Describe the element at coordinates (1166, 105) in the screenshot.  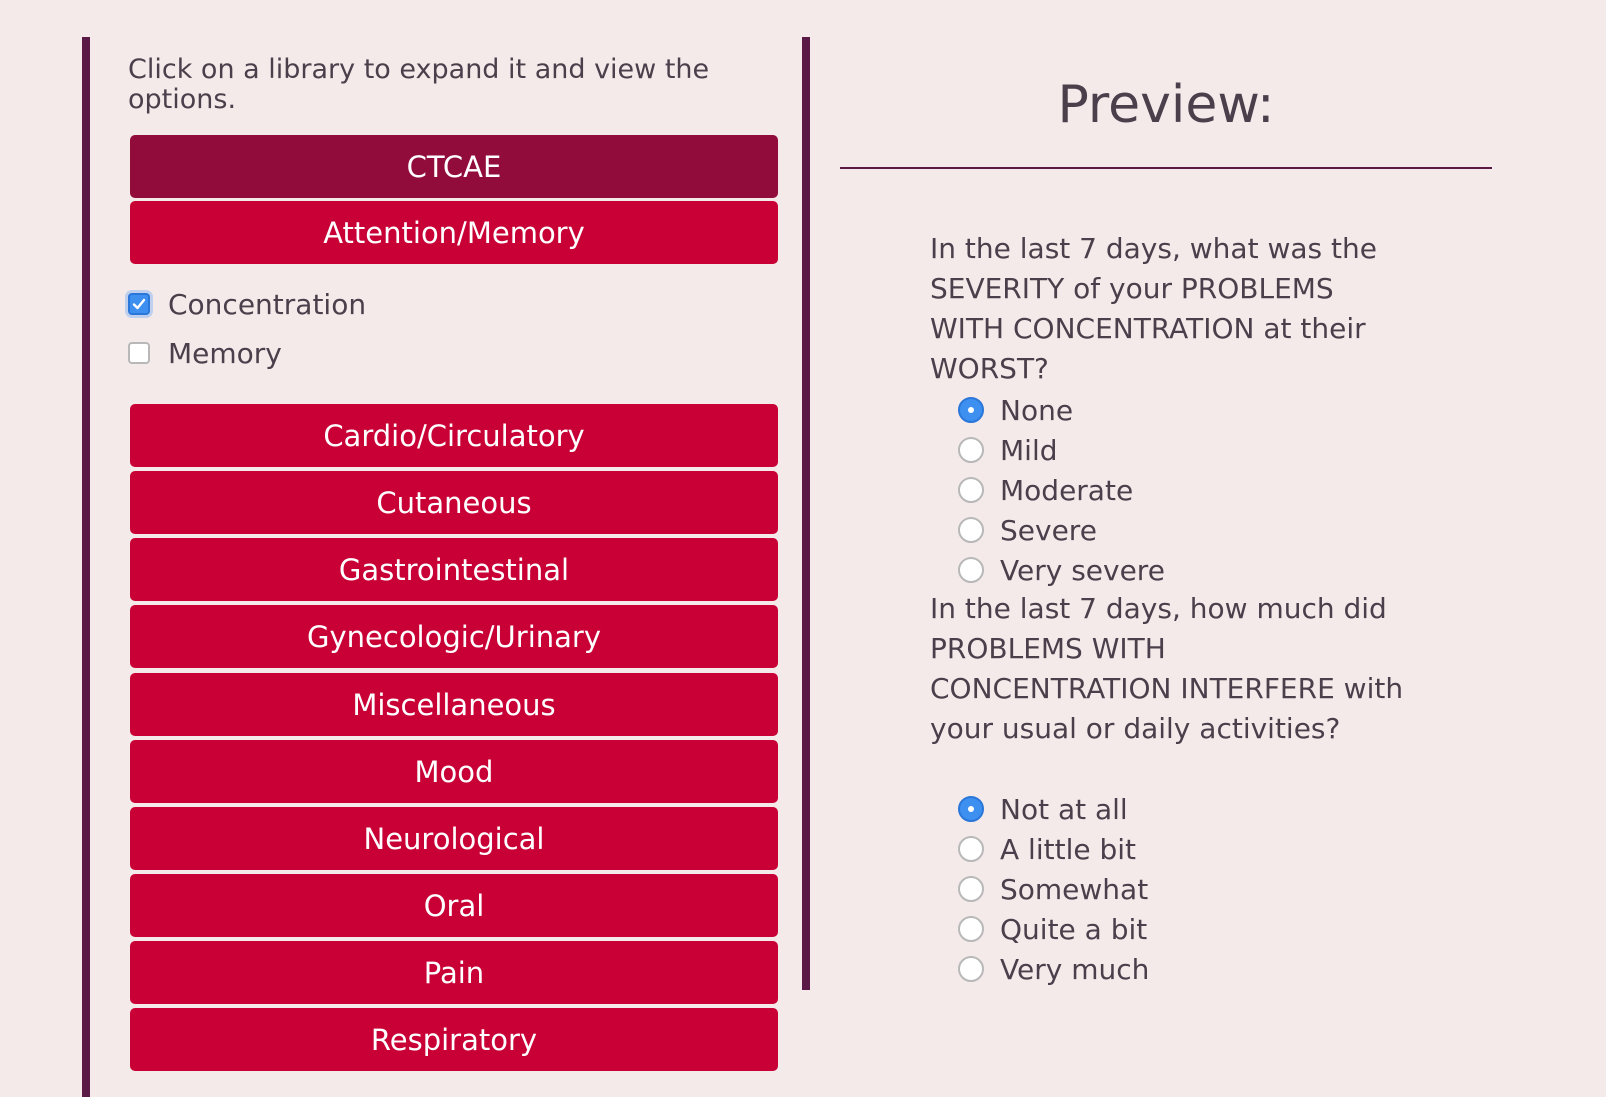
I see `preview-title: Preview:` at that location.